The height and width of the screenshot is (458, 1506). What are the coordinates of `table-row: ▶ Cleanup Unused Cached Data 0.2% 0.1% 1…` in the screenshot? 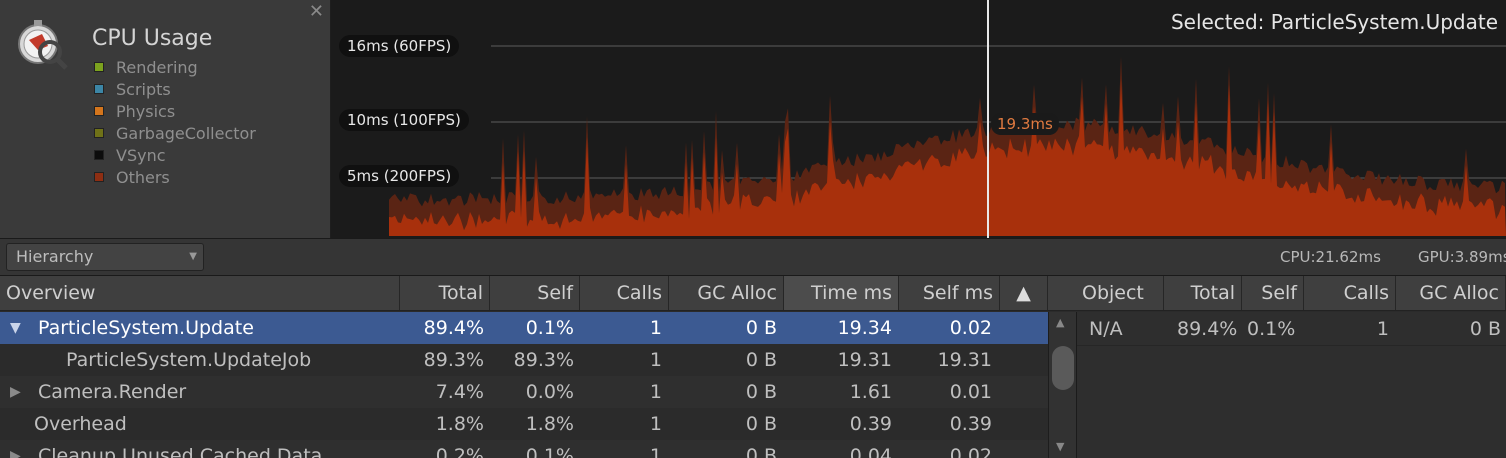 It's located at (524, 449).